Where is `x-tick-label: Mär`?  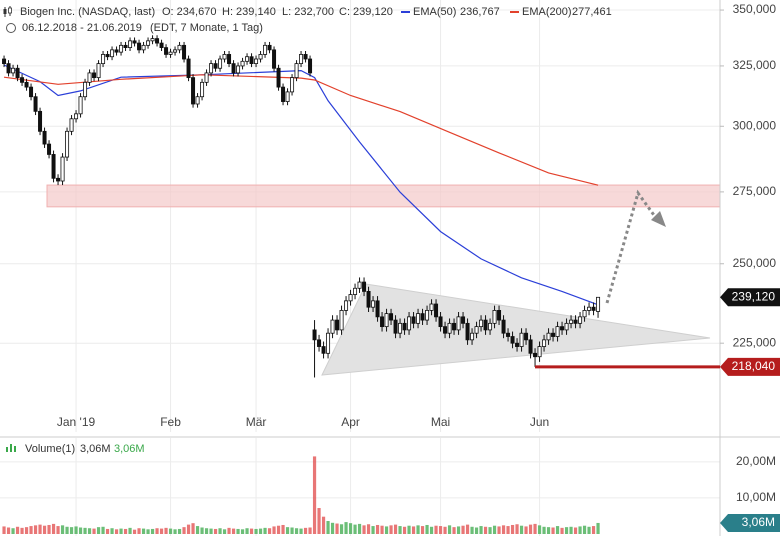 x-tick-label: Mär is located at coordinates (256, 422).